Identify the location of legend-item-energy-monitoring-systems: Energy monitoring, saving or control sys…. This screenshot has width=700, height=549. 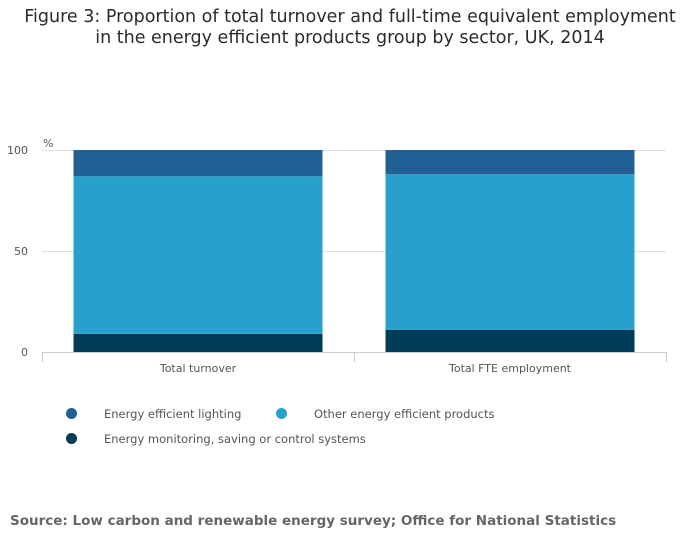
(216, 439).